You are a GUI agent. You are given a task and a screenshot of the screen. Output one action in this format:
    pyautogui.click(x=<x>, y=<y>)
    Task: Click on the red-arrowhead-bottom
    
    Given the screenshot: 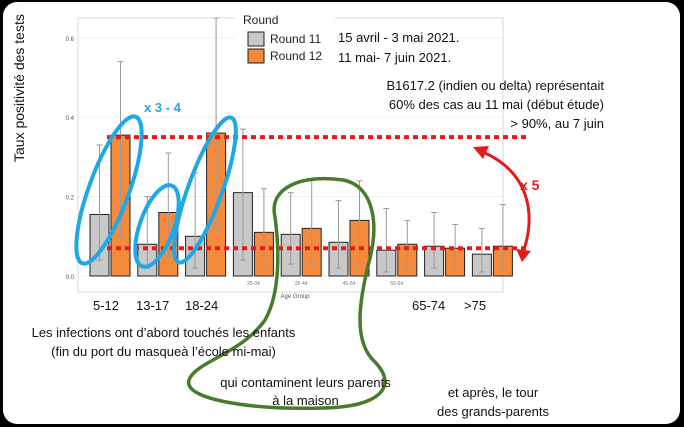 What is the action you would take?
    pyautogui.click(x=523, y=255)
    